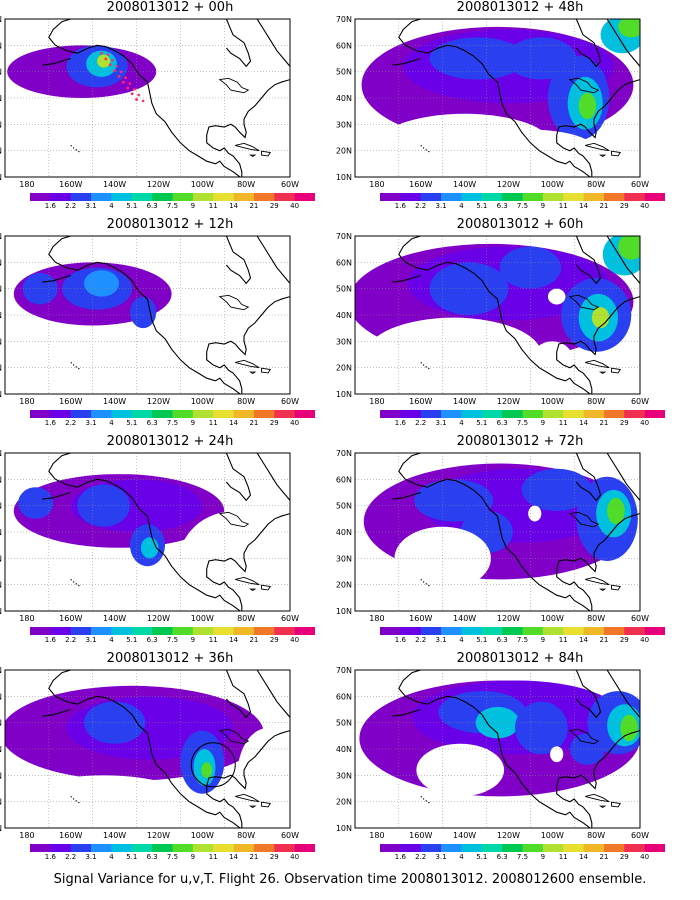  Describe the element at coordinates (1, 289) in the screenshot. I see `latitude-label: 50N` at that location.